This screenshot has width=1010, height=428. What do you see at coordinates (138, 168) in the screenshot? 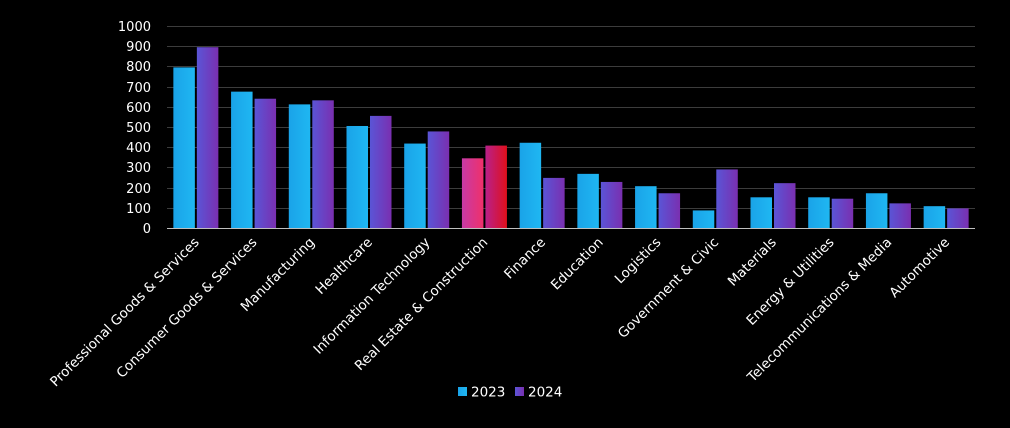
I see `y-tick-label: 300` at bounding box center [138, 168].